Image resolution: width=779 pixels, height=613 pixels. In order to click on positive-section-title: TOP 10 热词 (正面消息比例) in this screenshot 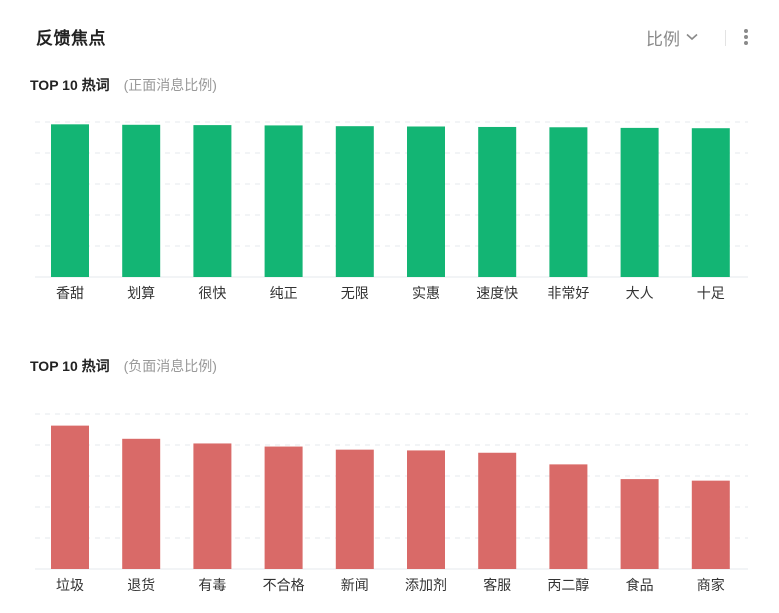, I will do `click(123, 85)`.